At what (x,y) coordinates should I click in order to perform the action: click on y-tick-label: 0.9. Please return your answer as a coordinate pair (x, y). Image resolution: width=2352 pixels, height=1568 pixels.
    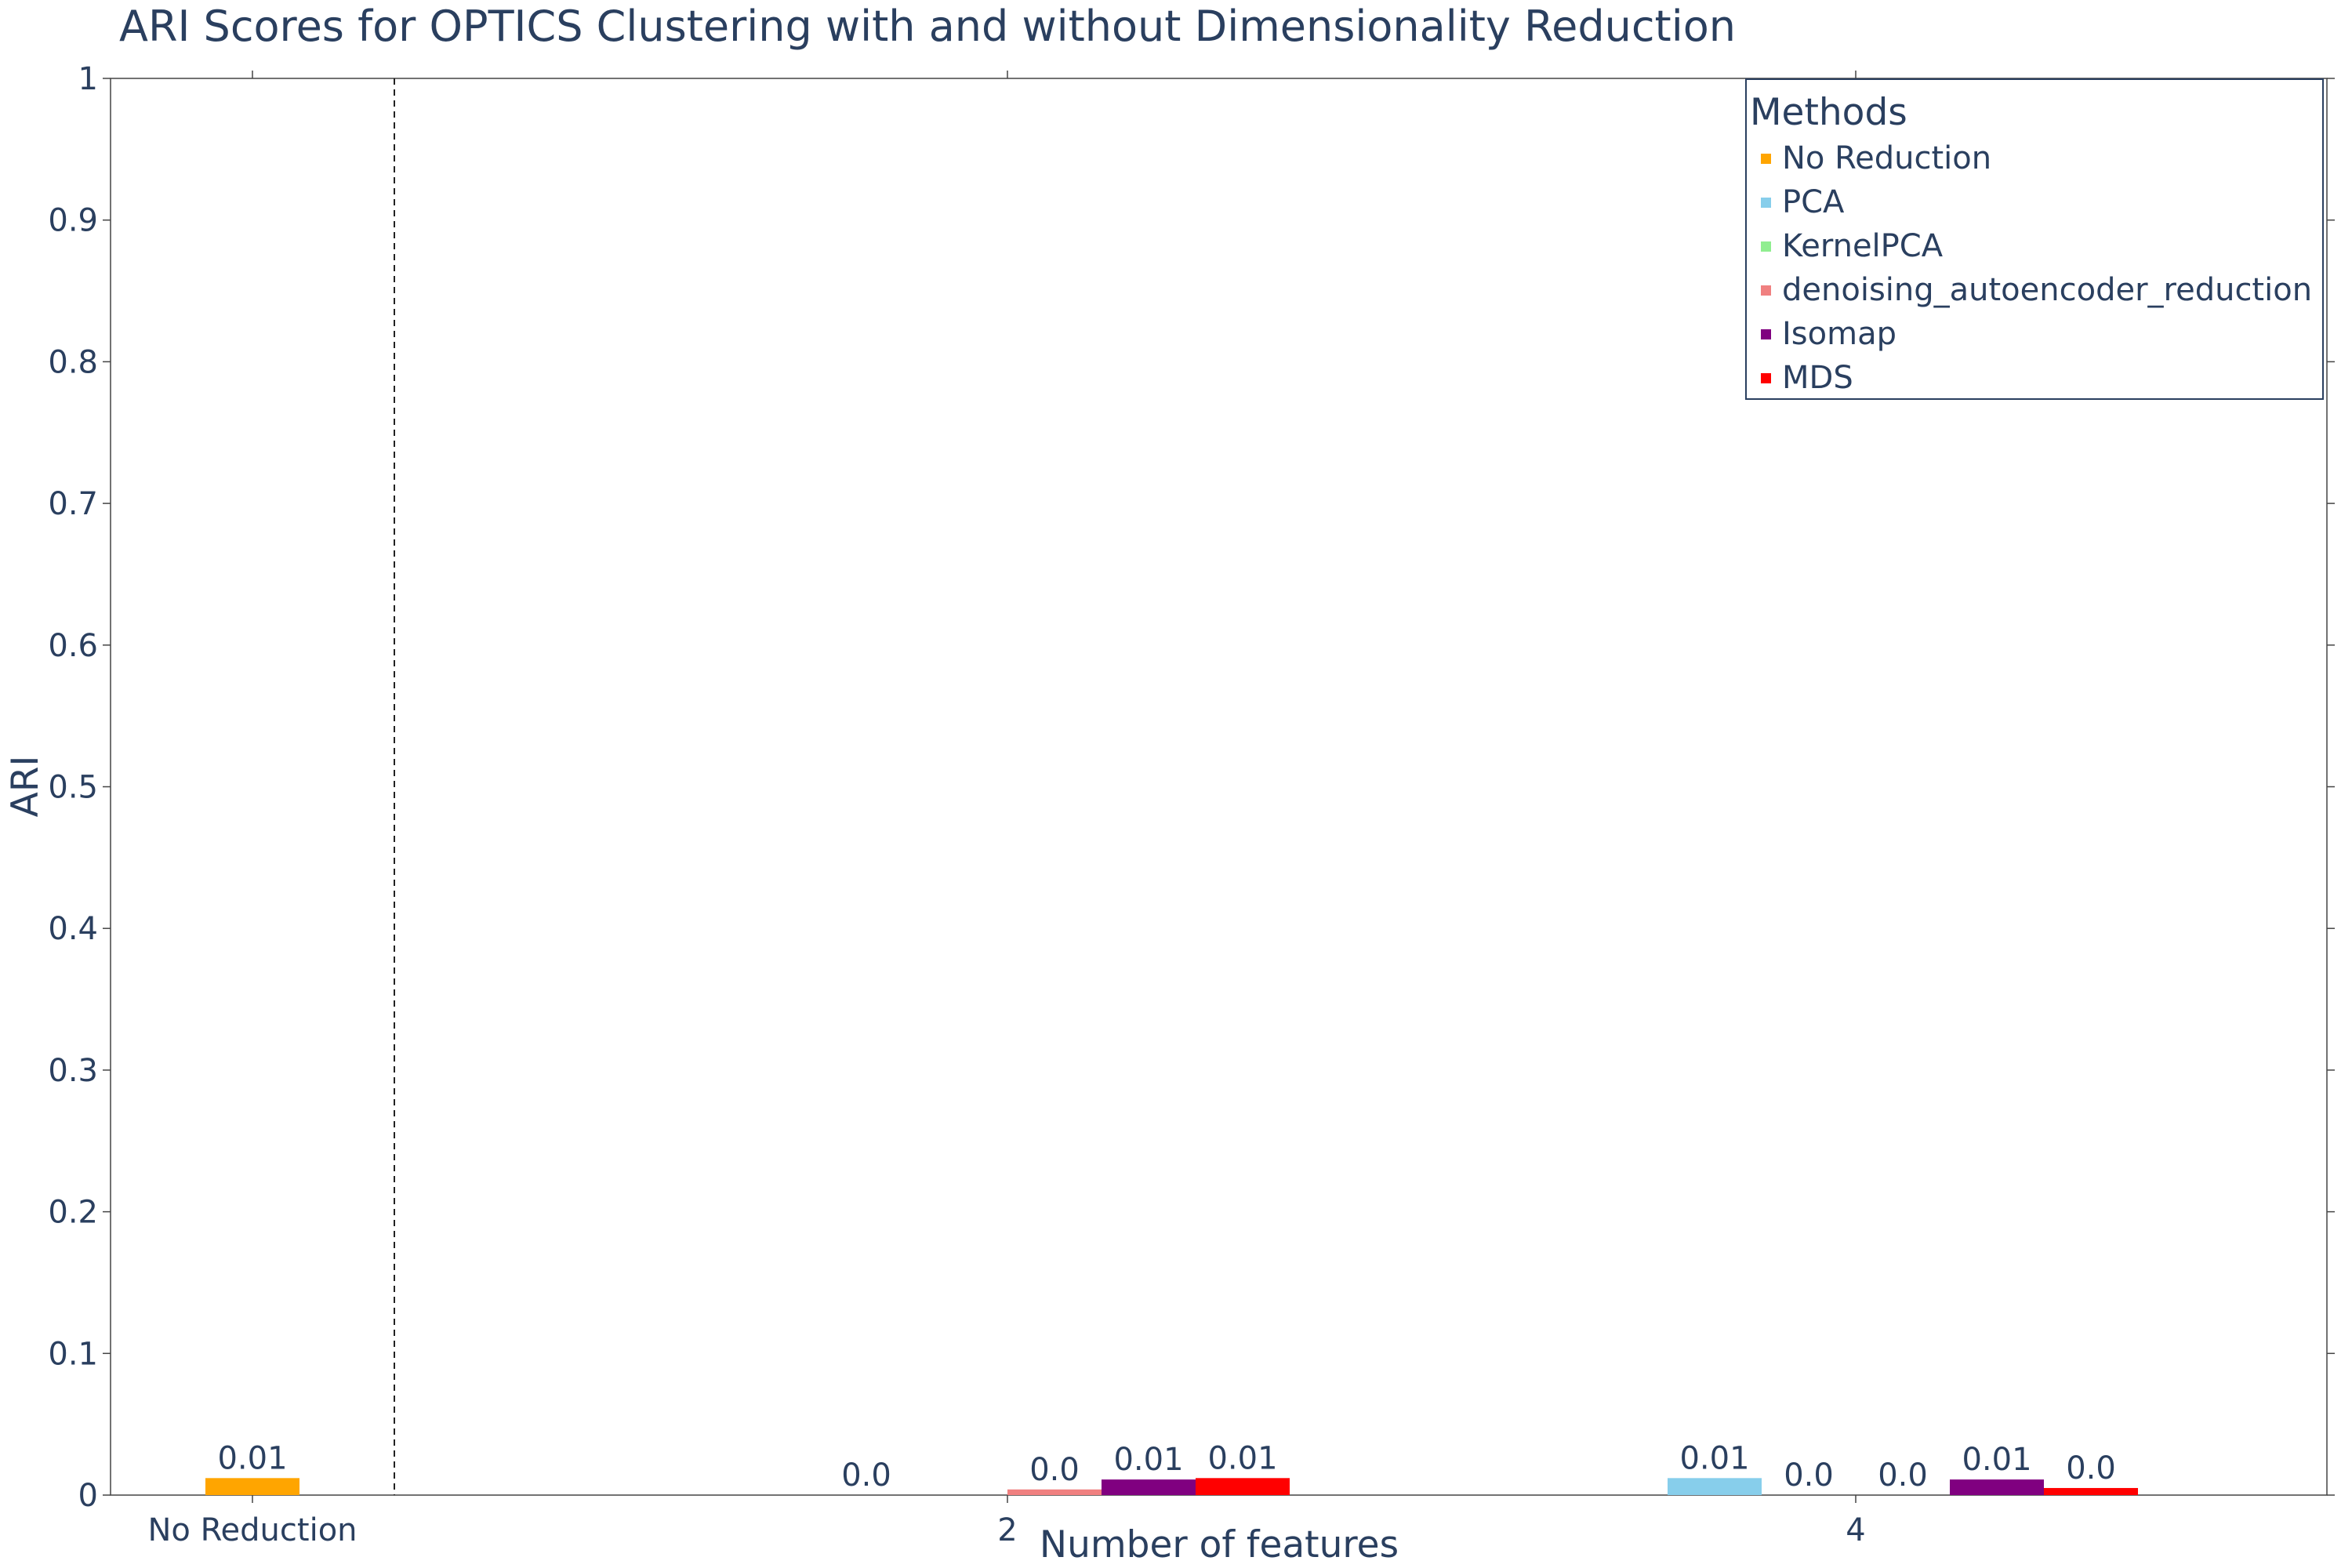
    Looking at the image, I should click on (73, 221).